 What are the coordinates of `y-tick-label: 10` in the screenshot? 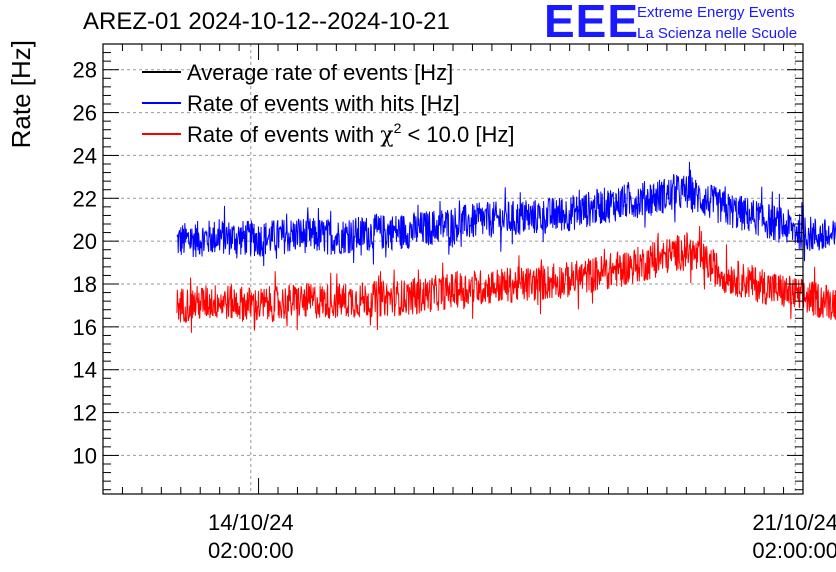 It's located at (85, 455).